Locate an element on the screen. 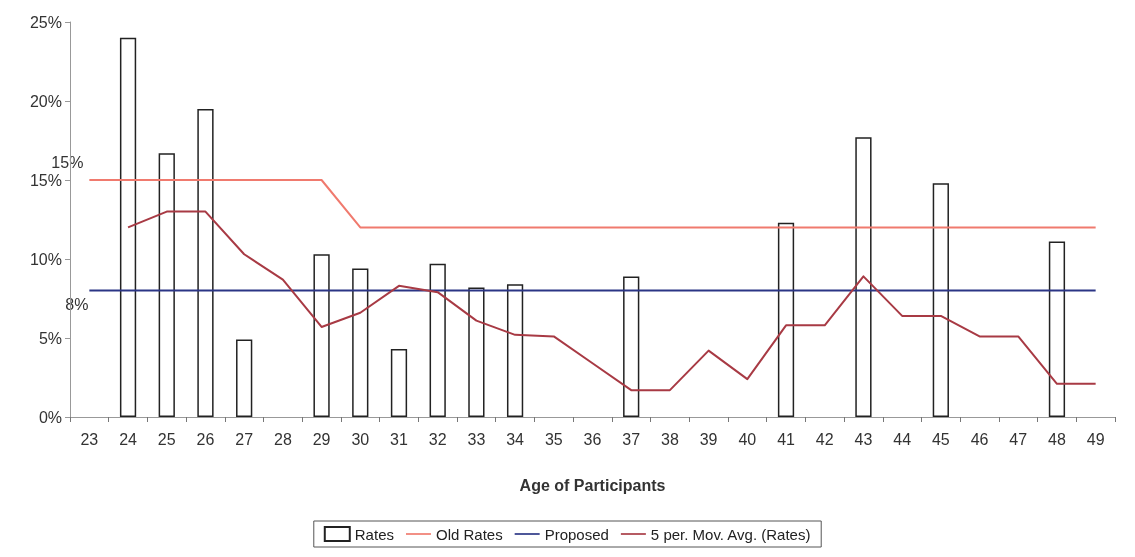  x-tick-label: 41 is located at coordinates (786, 439).